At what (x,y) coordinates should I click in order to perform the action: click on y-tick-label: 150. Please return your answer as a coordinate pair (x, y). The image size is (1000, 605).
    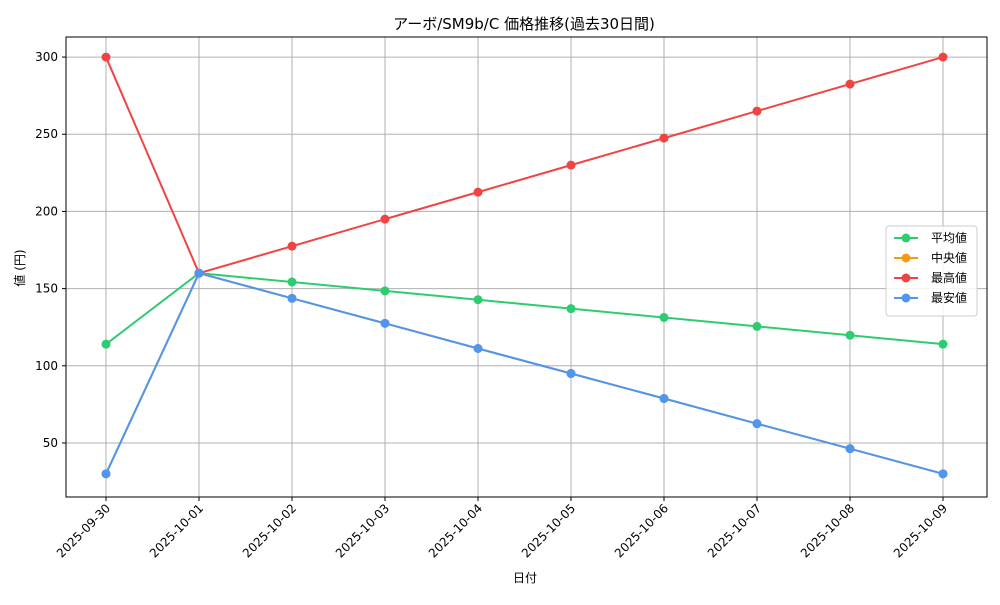
    Looking at the image, I should click on (46, 289).